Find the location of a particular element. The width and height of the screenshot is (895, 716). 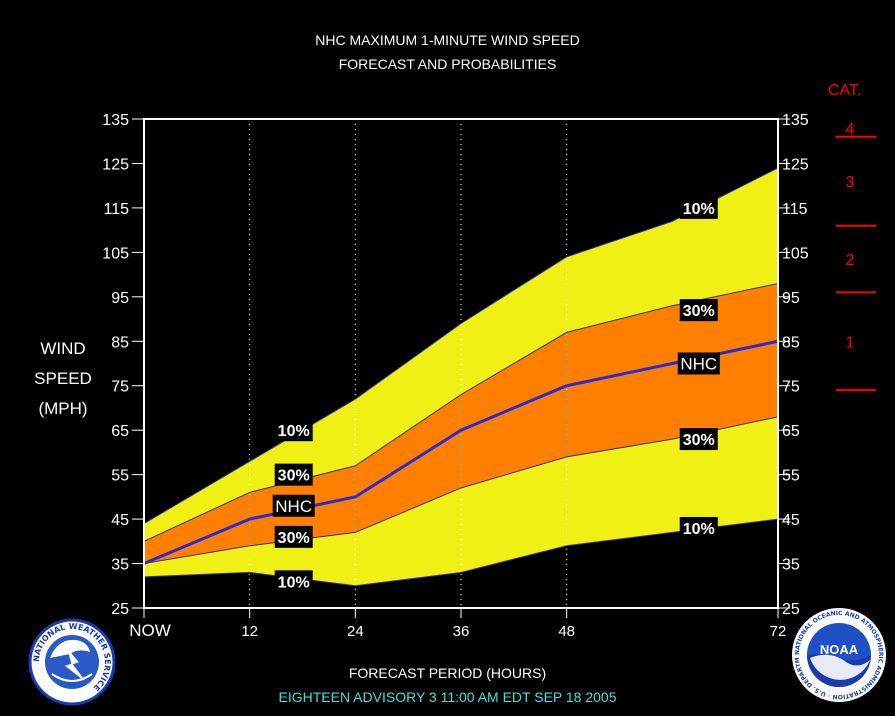

x-axis-label: FORECAST PERIOD (HOURS) is located at coordinates (447, 673).